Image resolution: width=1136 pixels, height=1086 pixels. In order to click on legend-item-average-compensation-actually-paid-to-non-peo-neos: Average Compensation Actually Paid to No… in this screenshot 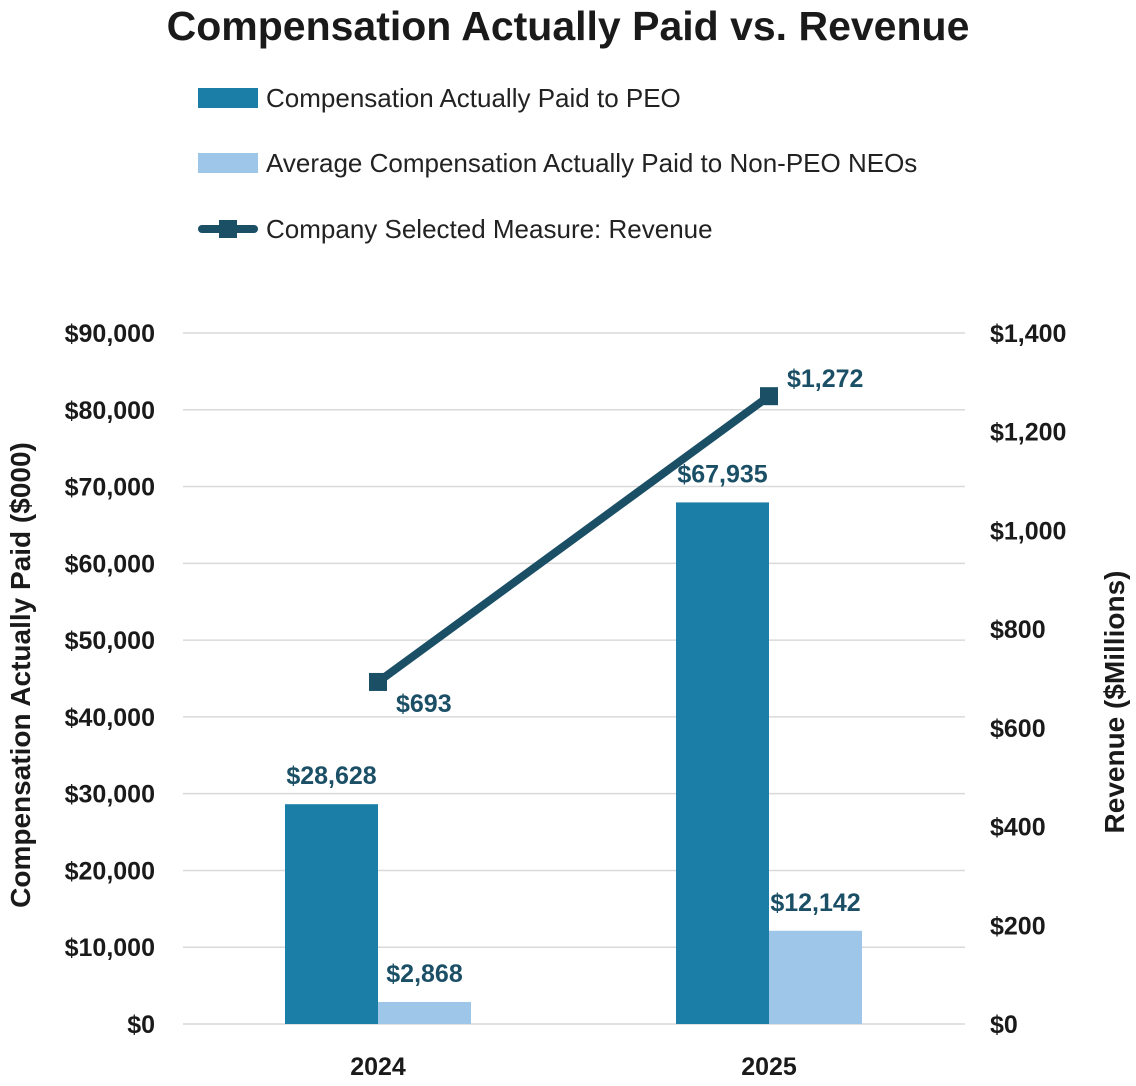, I will do `click(557, 163)`.